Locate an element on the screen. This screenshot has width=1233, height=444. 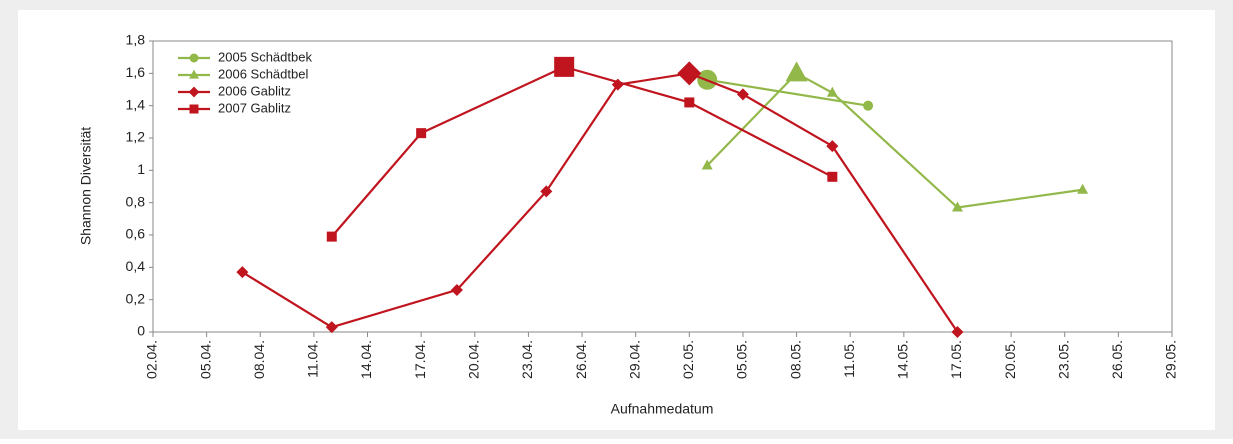
x-tick-label: 23.04. is located at coordinates (527, 359).